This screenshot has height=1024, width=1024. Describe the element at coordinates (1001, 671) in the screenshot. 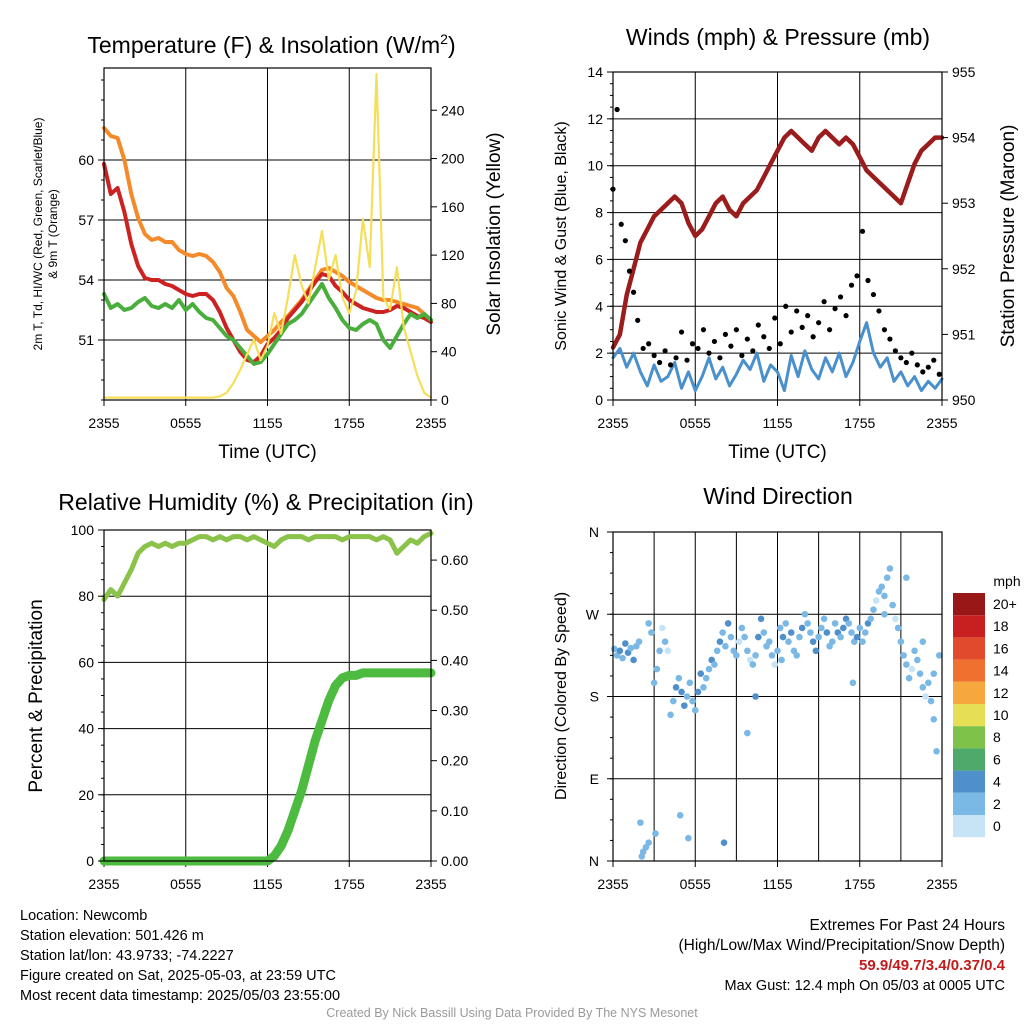

I see `colorbar-label: 14` at that location.